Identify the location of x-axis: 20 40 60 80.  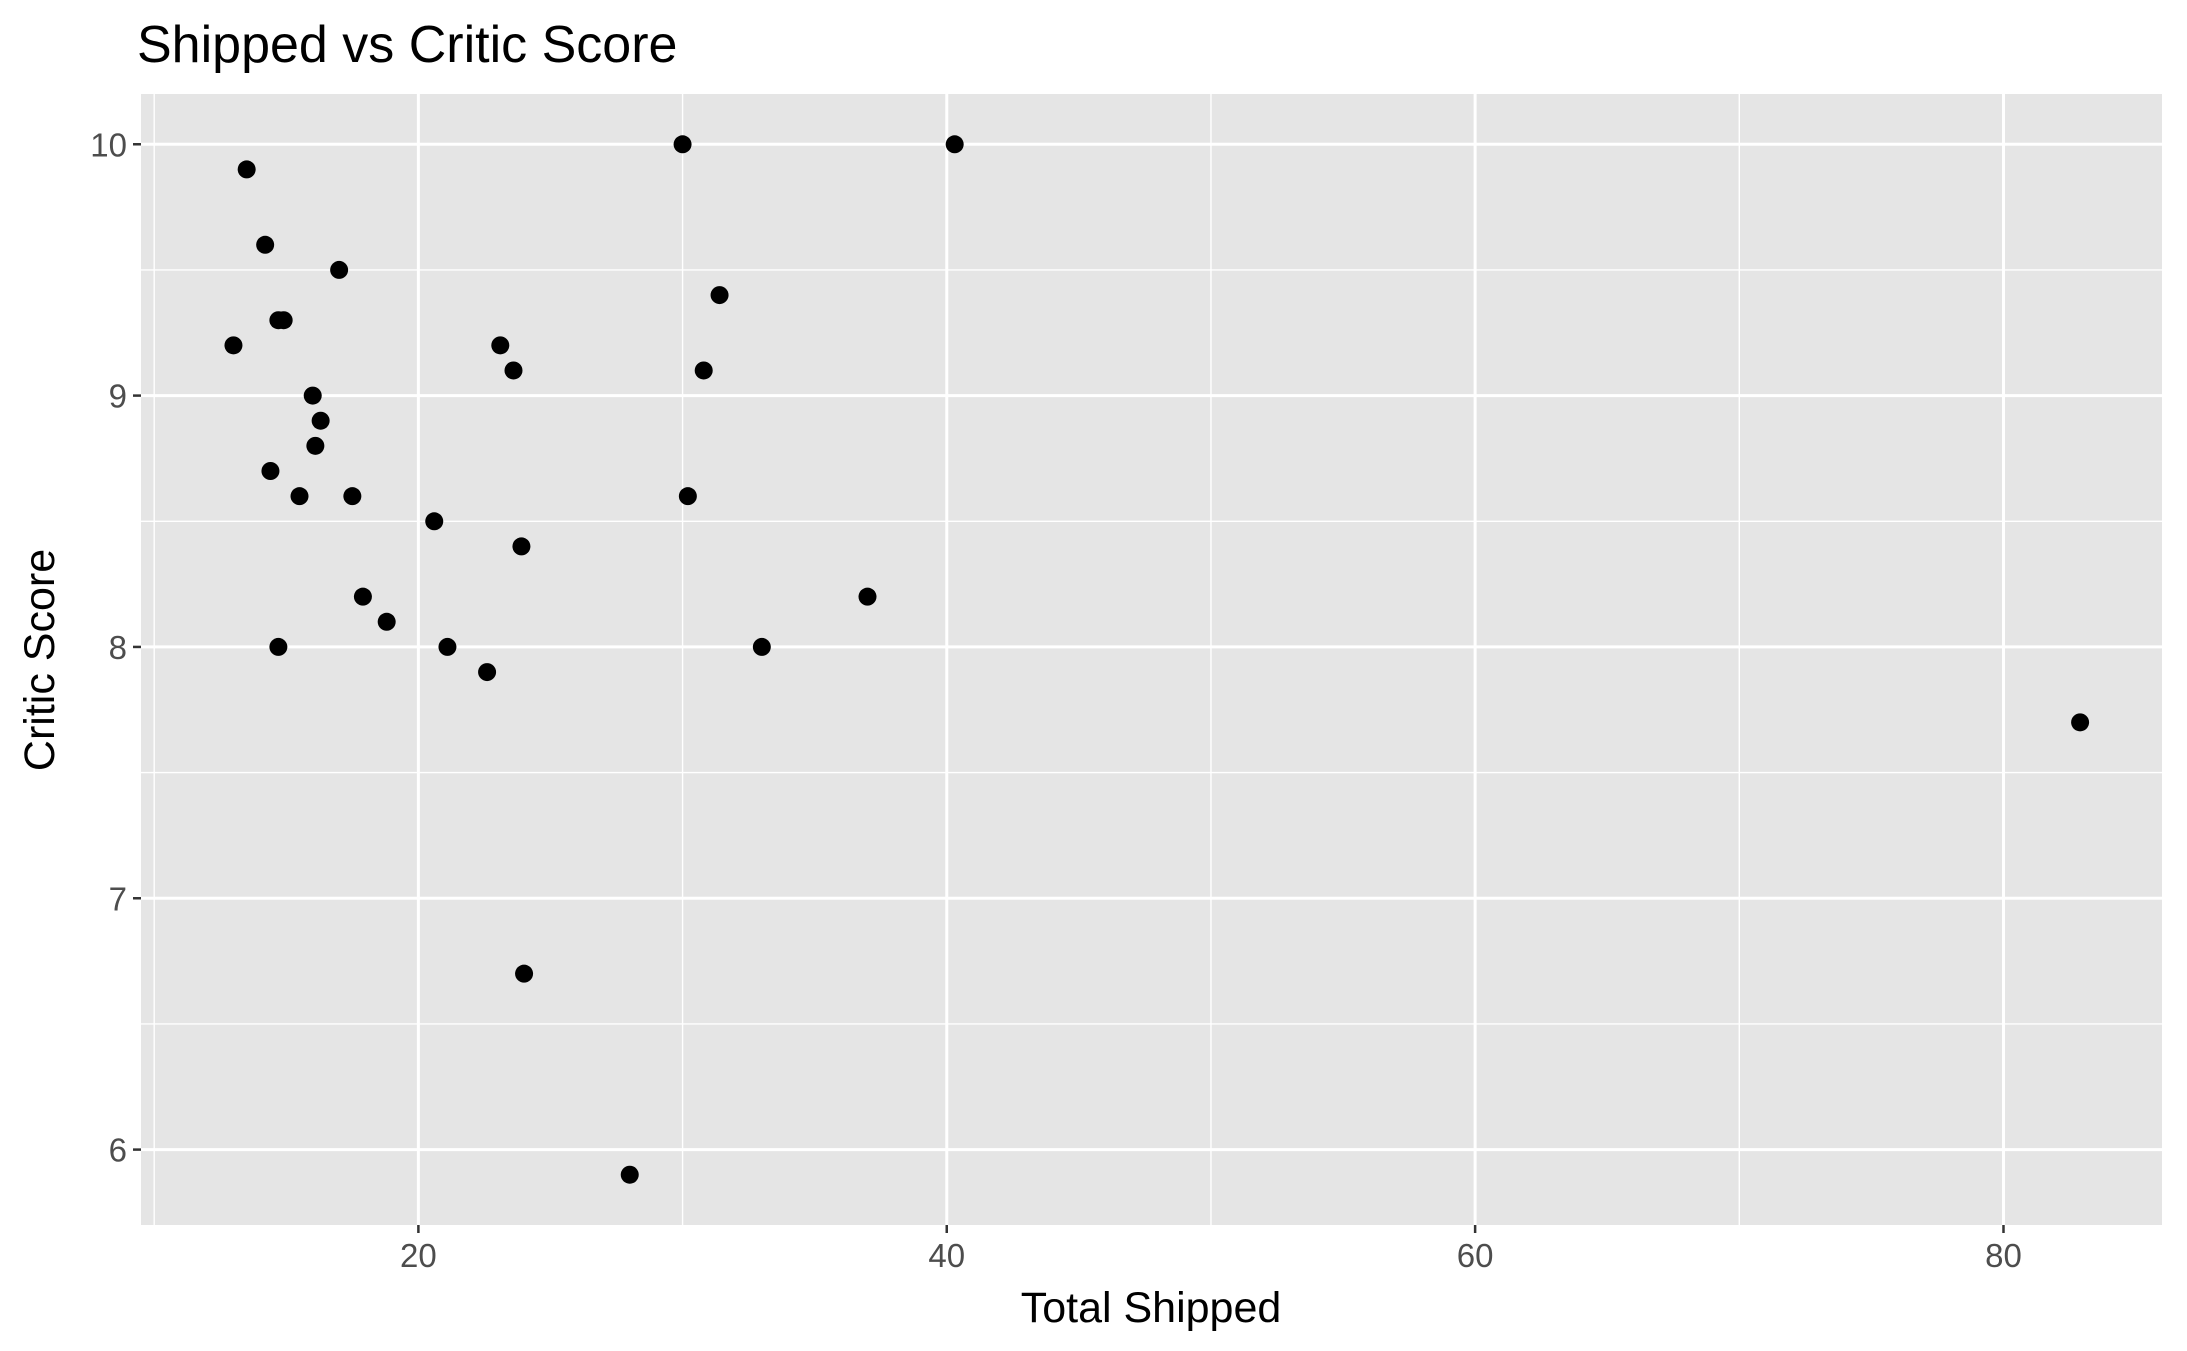
(1211, 1249).